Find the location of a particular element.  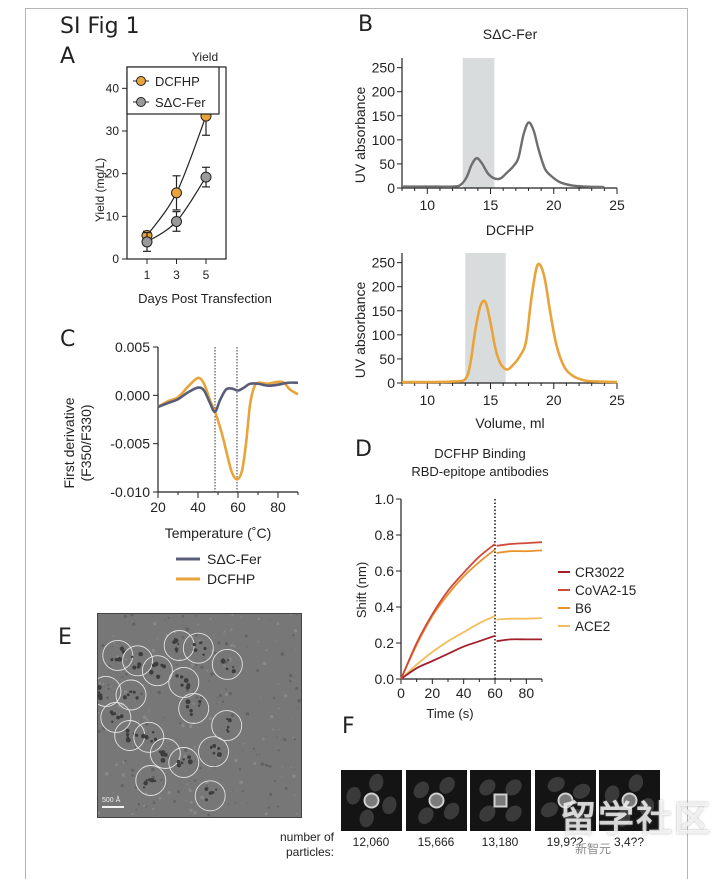

legend-label: ACE2 is located at coordinates (592, 626).